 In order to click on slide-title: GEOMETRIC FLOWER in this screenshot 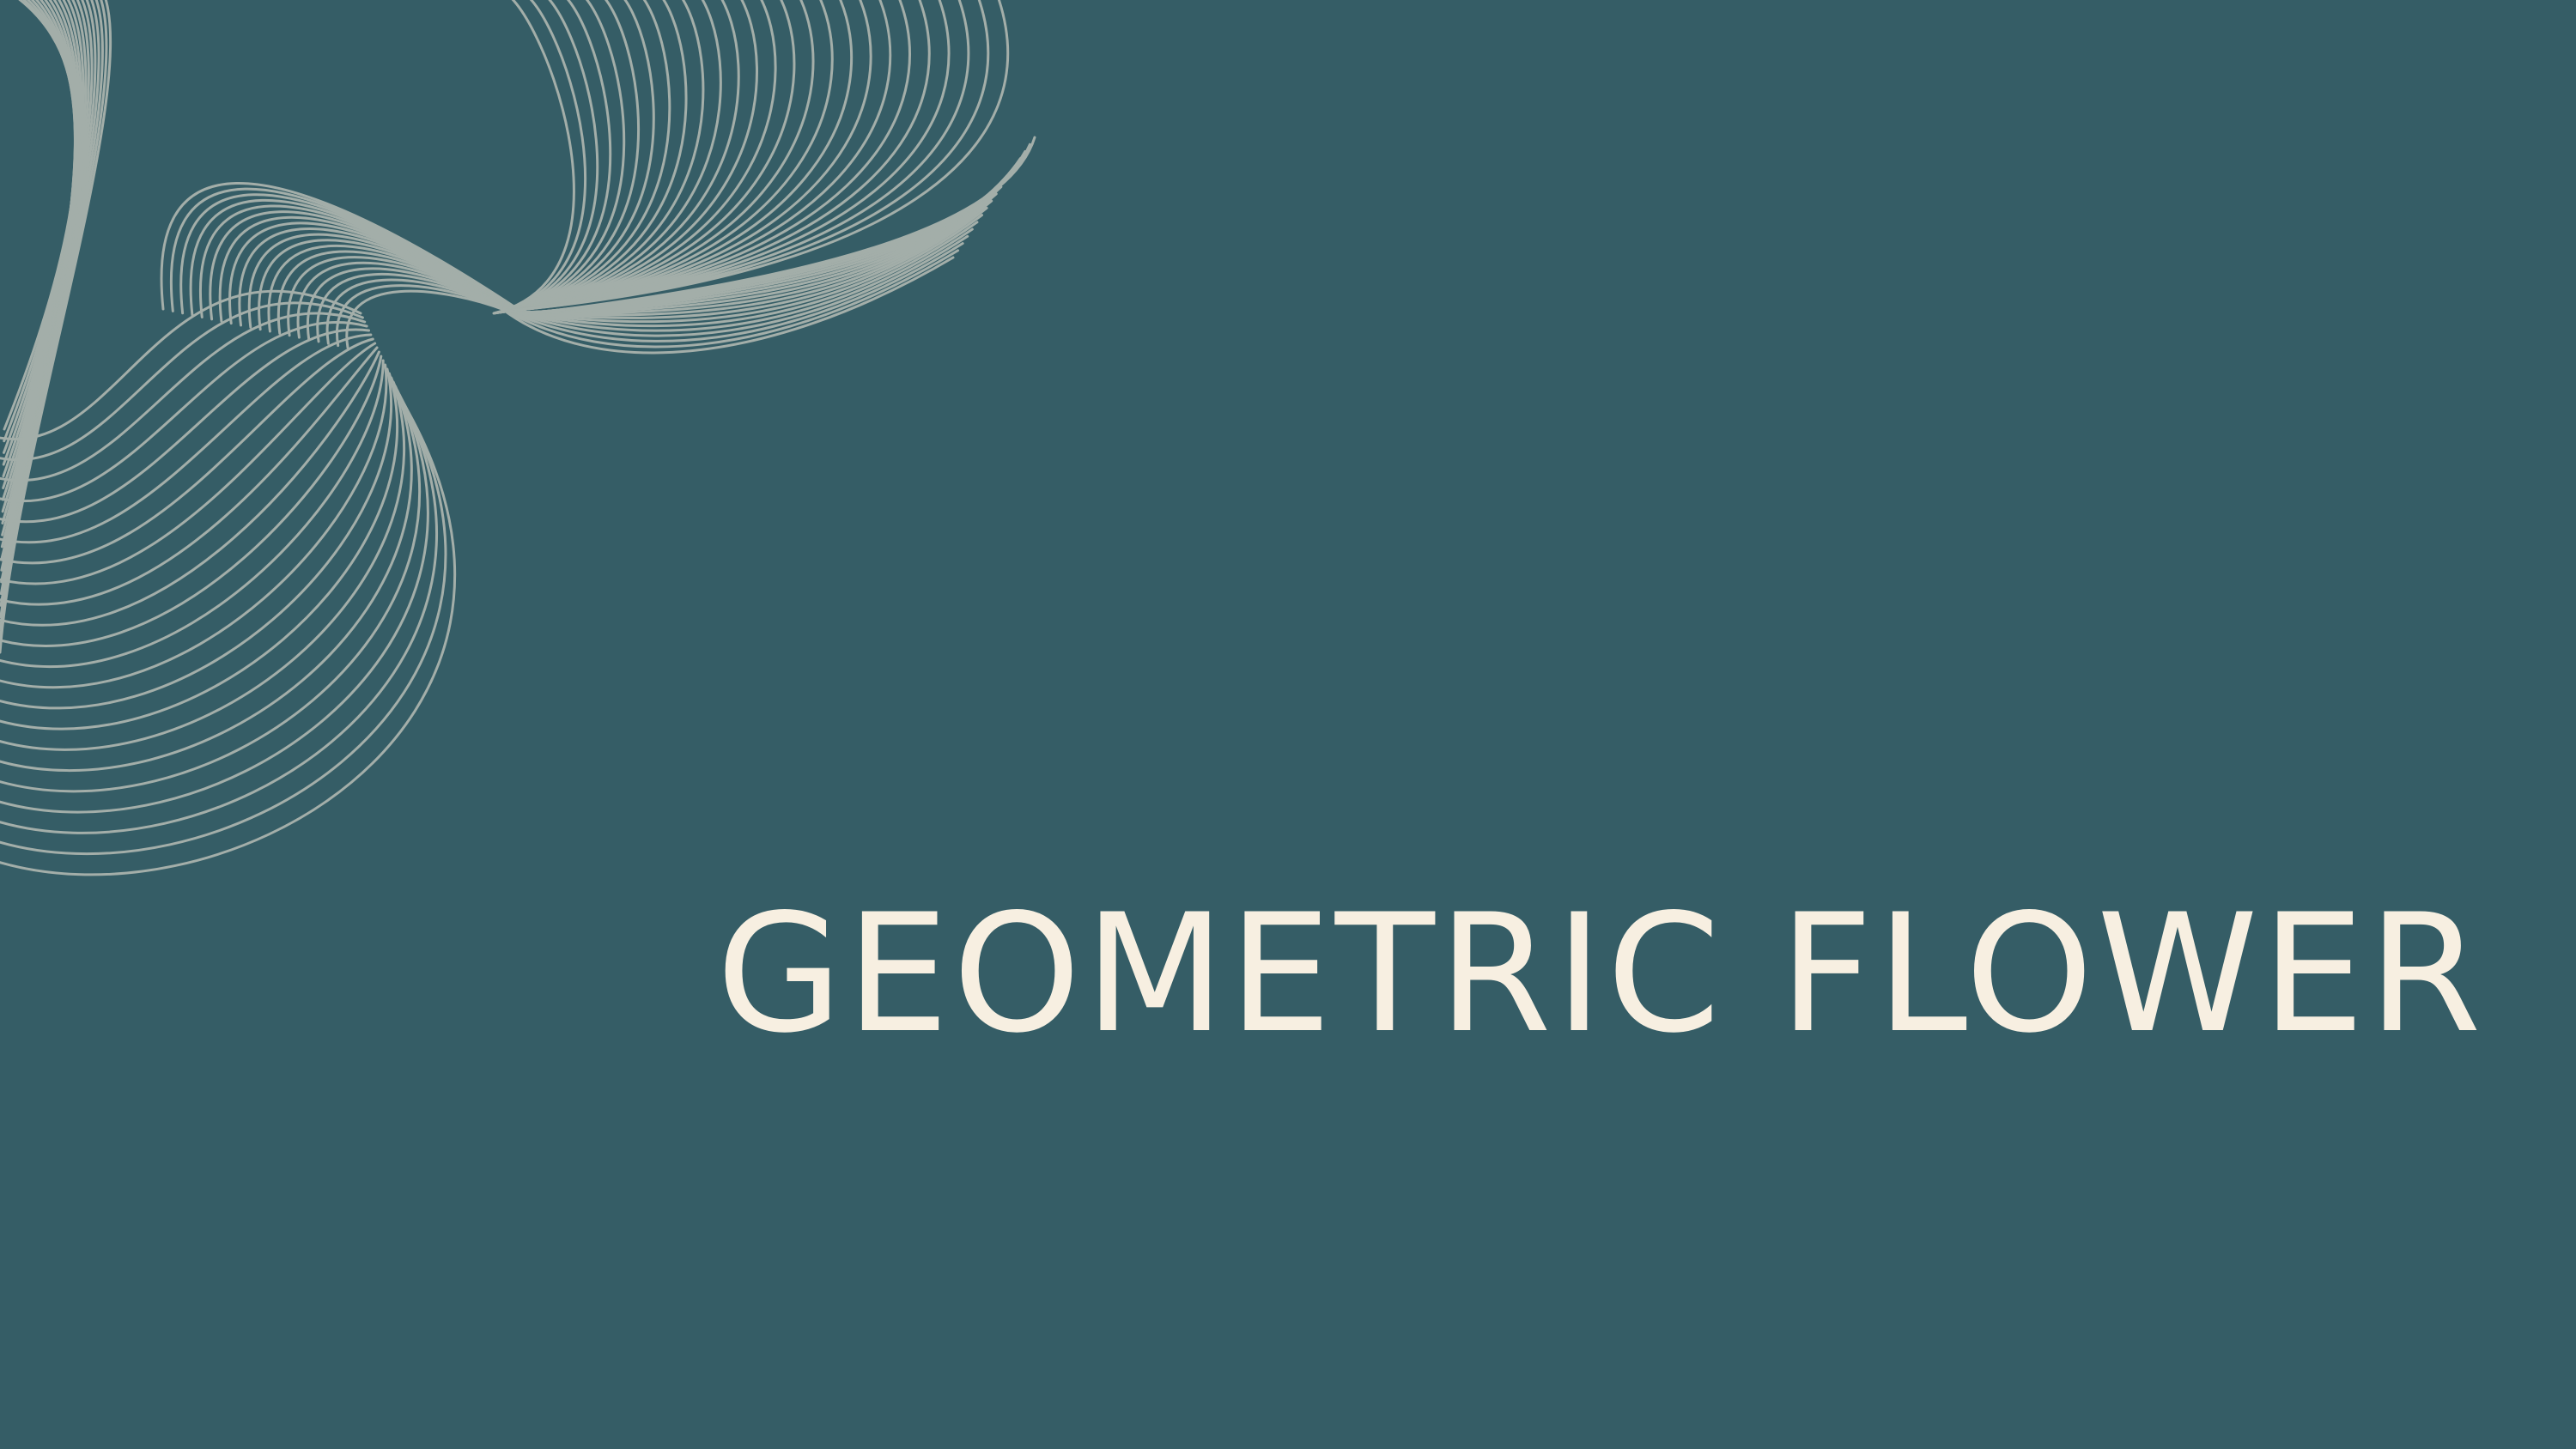, I will do `click(1601, 974)`.